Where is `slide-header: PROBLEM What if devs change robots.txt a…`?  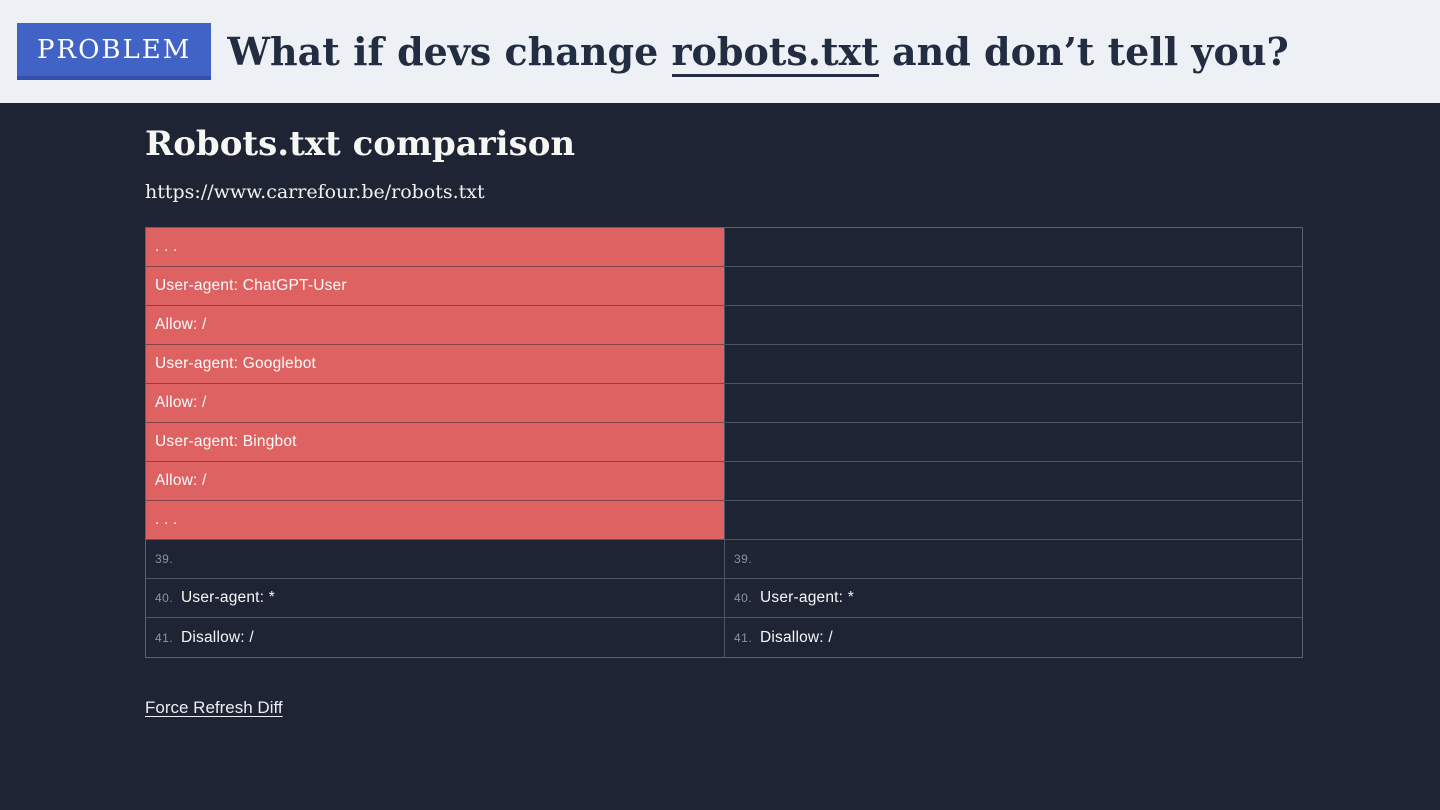
slide-header: PROBLEM What if devs change robots.txt a… is located at coordinates (720, 51).